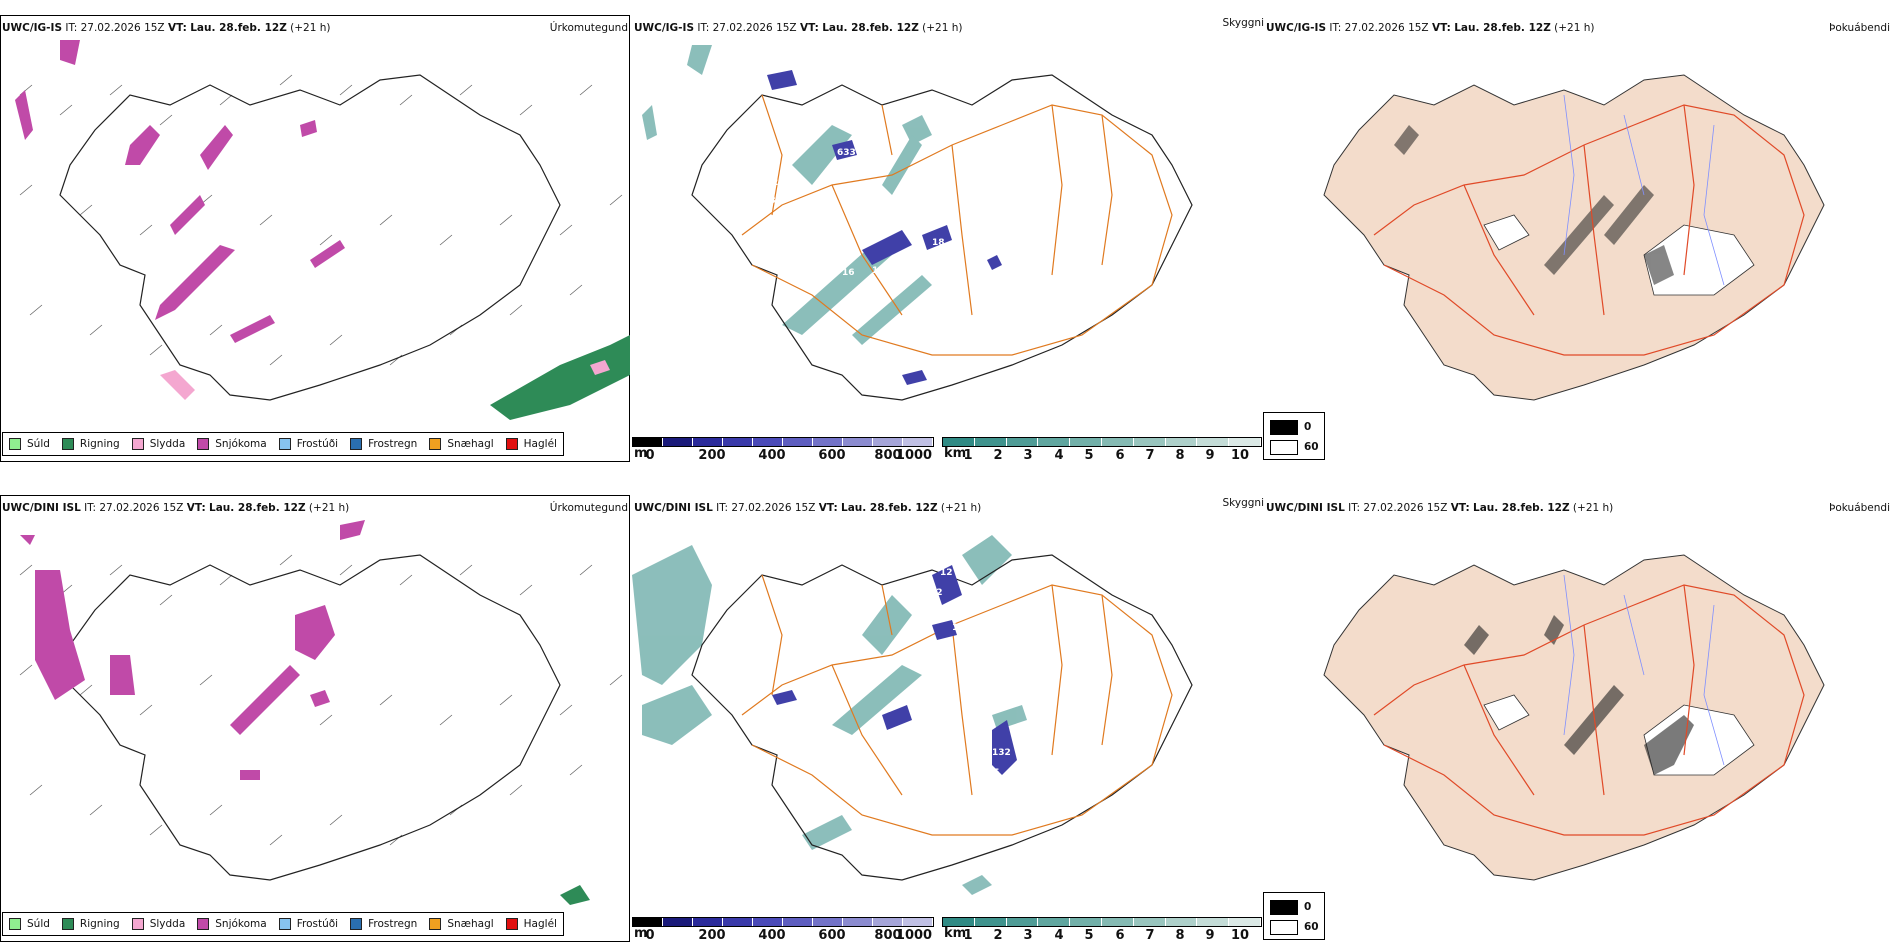 Image resolution: width=1900 pixels, height=950 pixels. What do you see at coordinates (588, 28) in the screenshot?
I see `panel-title: Úrkomutegund` at bounding box center [588, 28].